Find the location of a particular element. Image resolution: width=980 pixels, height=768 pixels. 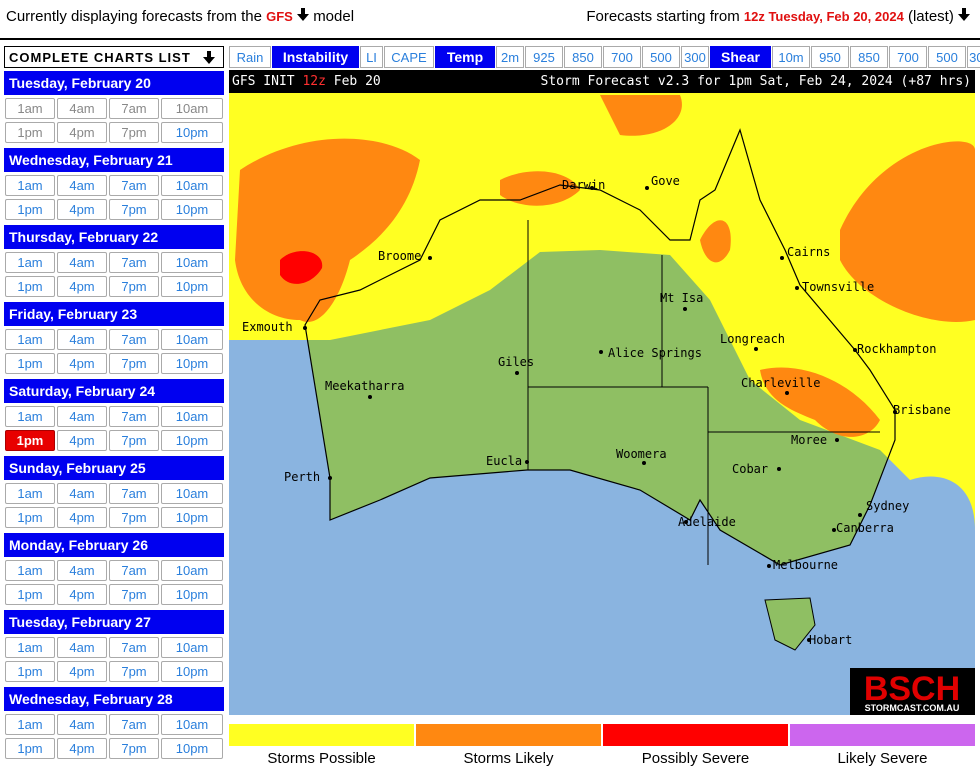

tab: Instability is located at coordinates (315, 57).